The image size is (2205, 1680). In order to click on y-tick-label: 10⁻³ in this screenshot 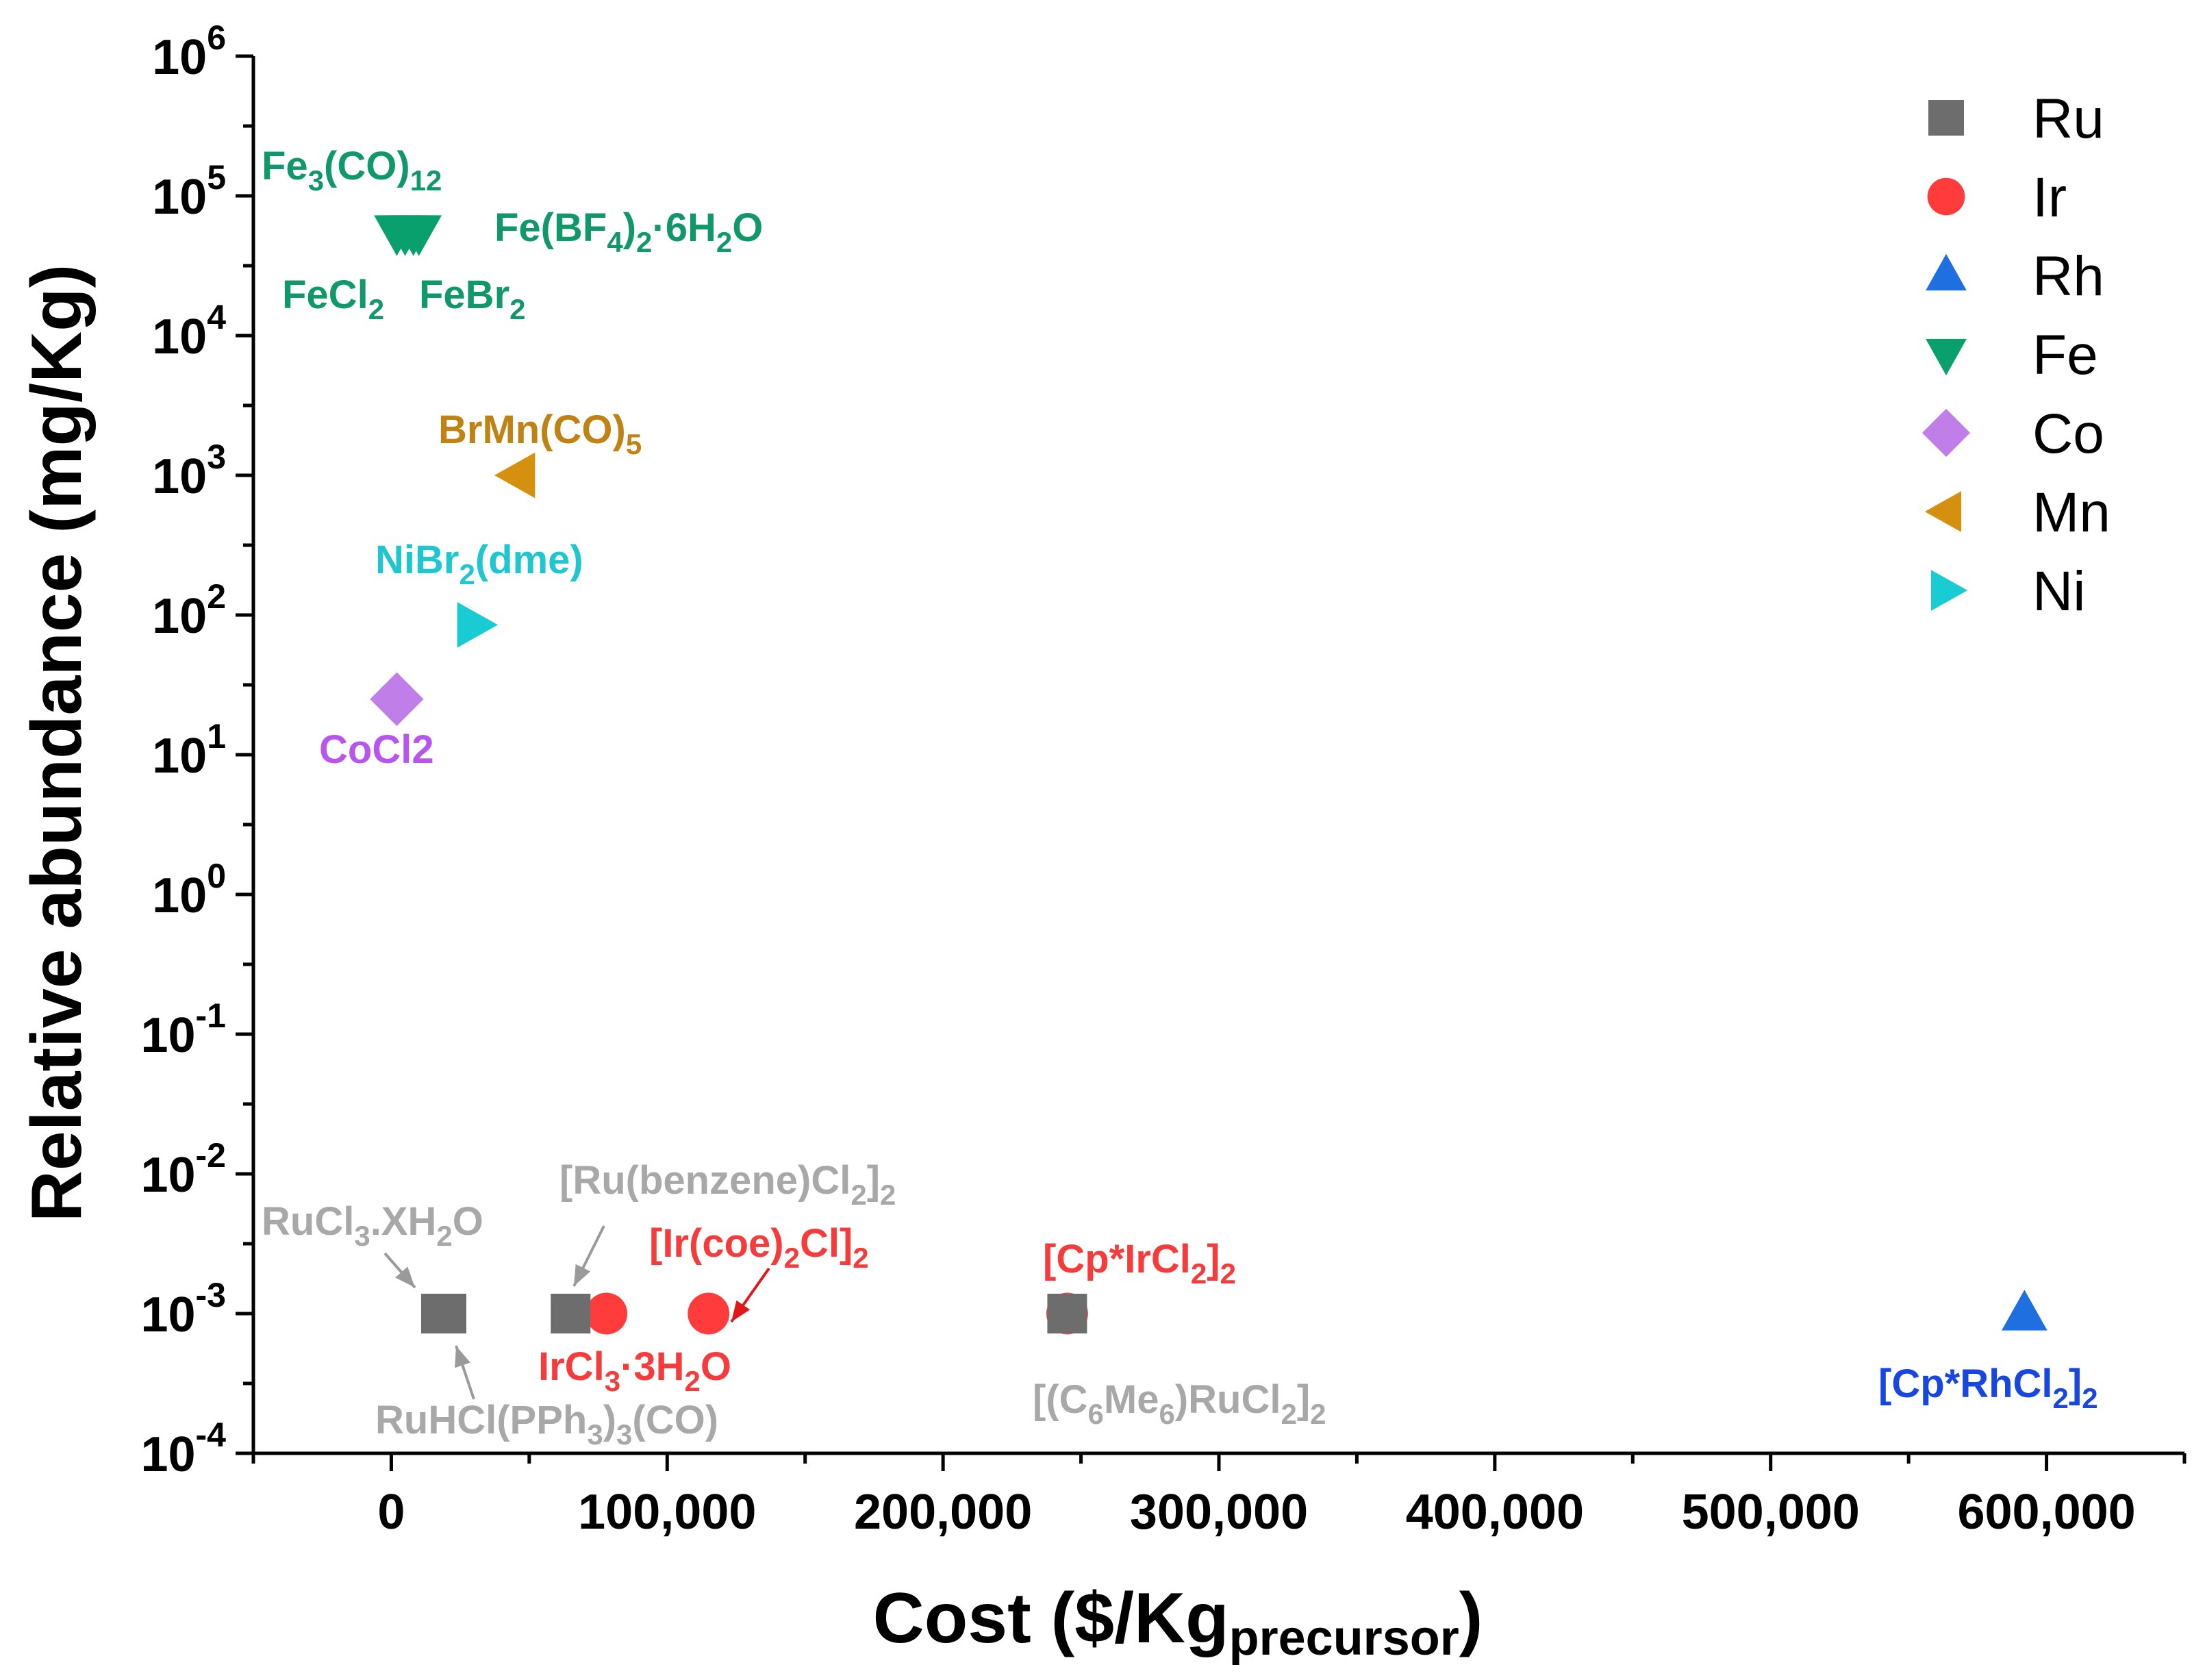, I will do `click(183, 1309)`.